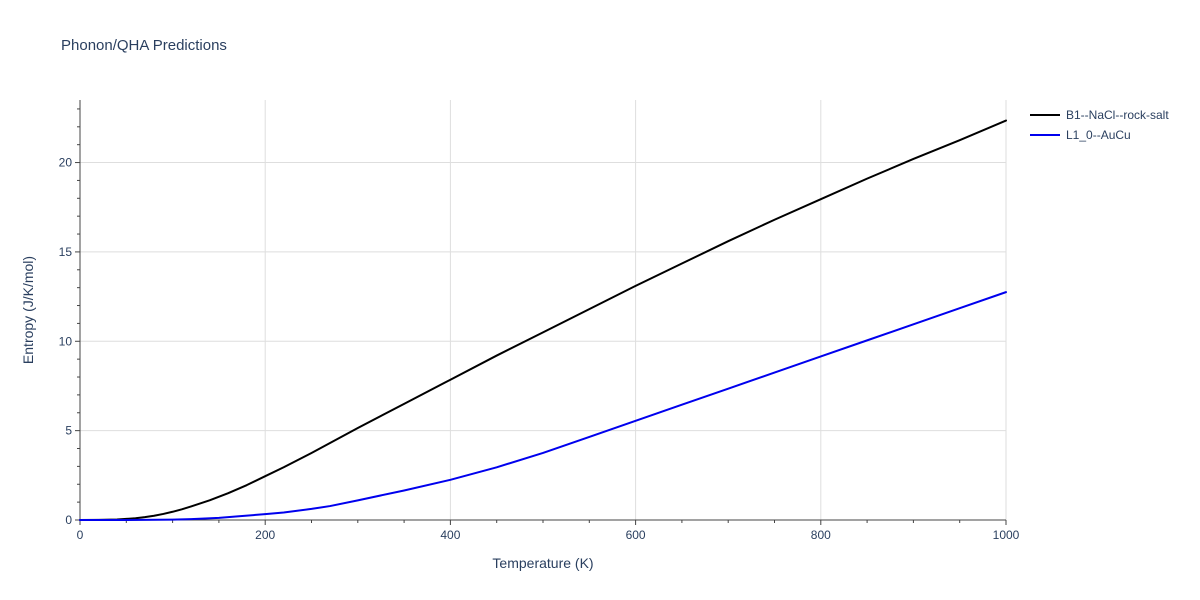  What do you see at coordinates (450, 535) in the screenshot?
I see `x-tick-label: 400` at bounding box center [450, 535].